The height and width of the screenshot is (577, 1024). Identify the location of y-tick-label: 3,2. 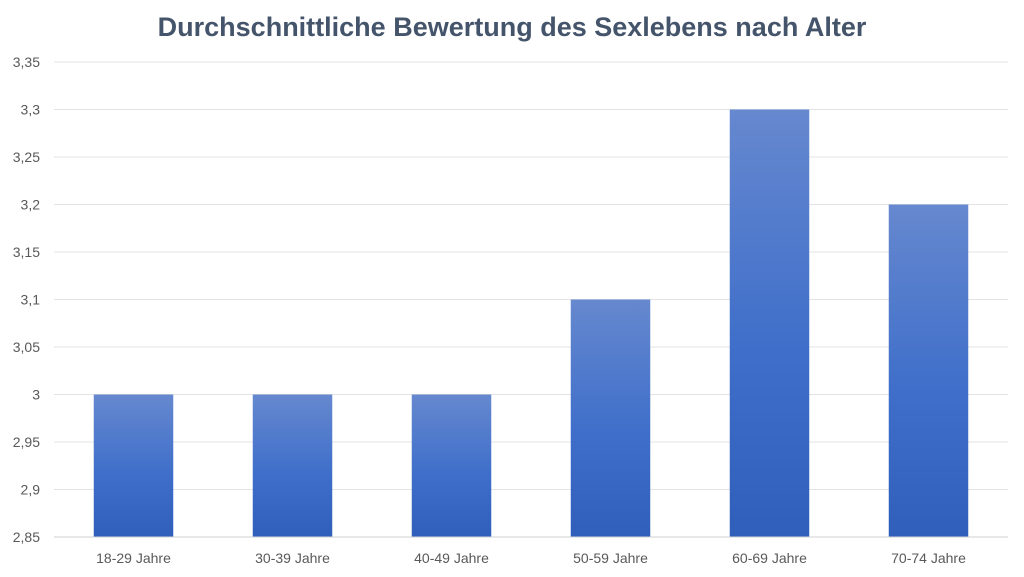
(31, 205).